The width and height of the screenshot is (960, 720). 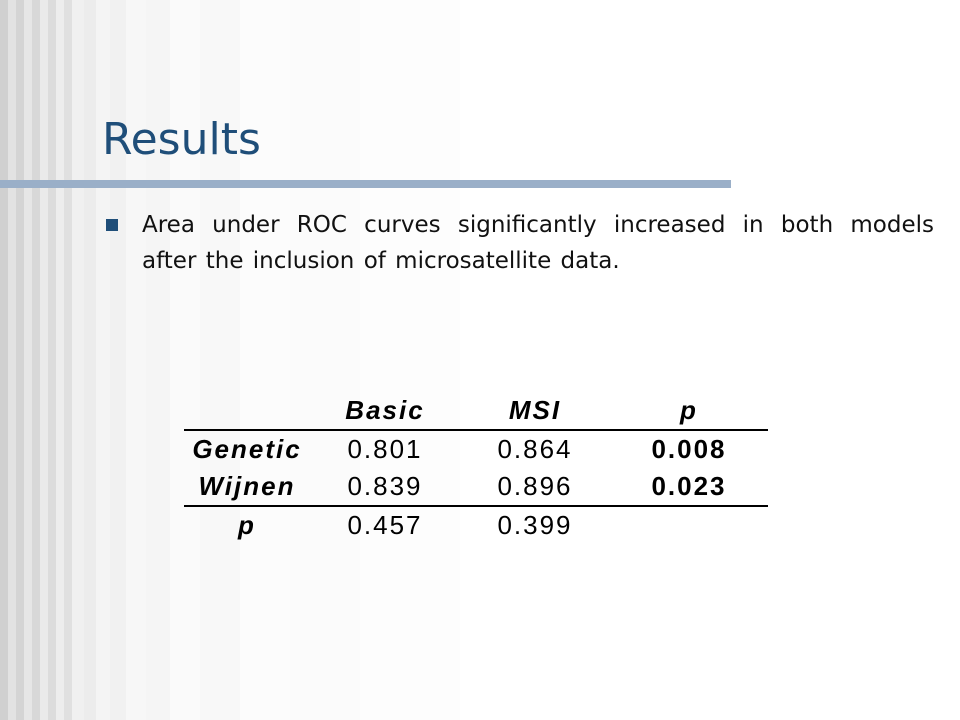 What do you see at coordinates (689, 525) in the screenshot?
I see `cell-p-p` at bounding box center [689, 525].